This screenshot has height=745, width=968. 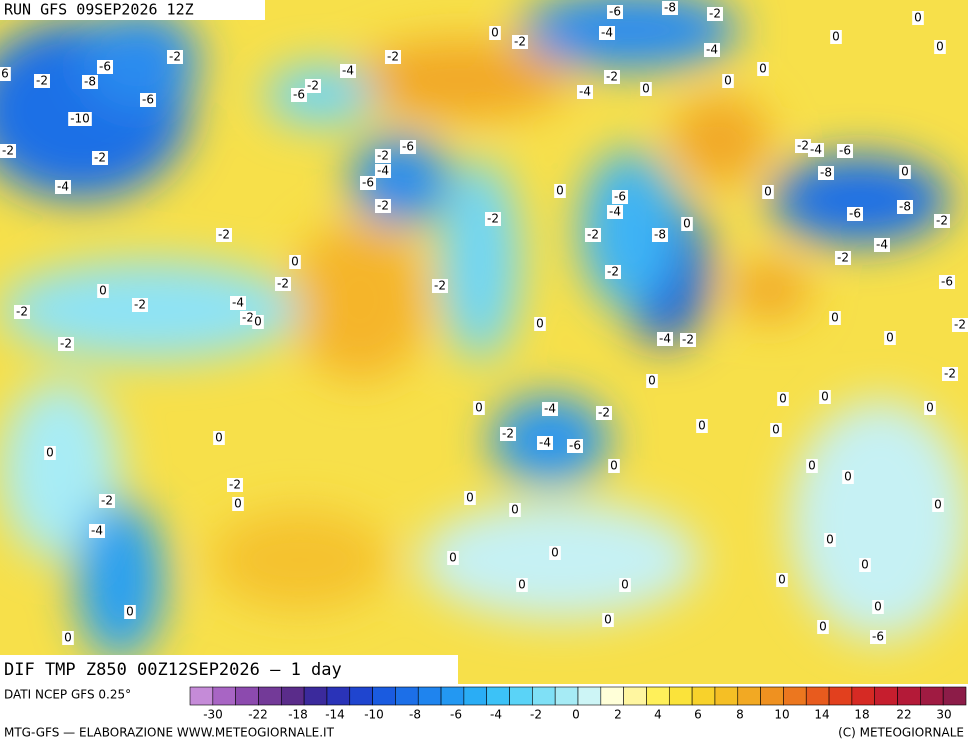 What do you see at coordinates (90, 82) in the screenshot?
I see `contour-label-text: -8` at bounding box center [90, 82].